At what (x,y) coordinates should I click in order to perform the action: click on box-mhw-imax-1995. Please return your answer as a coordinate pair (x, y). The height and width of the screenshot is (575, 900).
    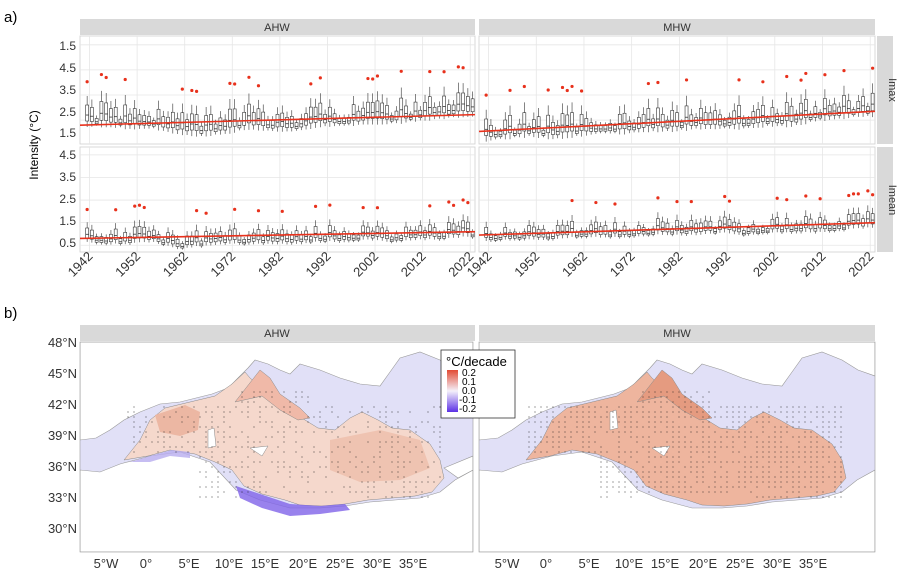
    Looking at the image, I should click on (743, 122).